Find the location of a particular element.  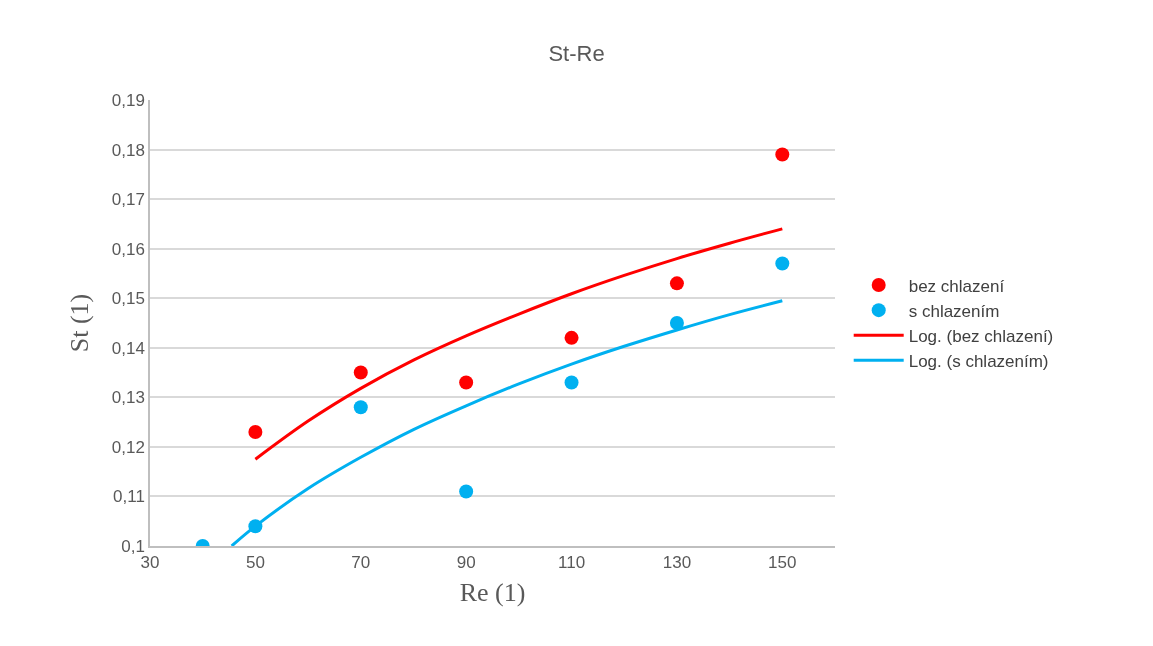

y-tick-label: 0,19 is located at coordinates (128, 100).